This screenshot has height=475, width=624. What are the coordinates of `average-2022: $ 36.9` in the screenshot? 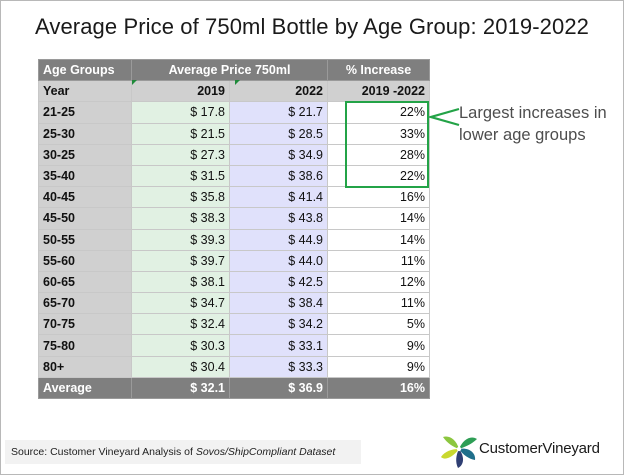 It's located at (278, 388).